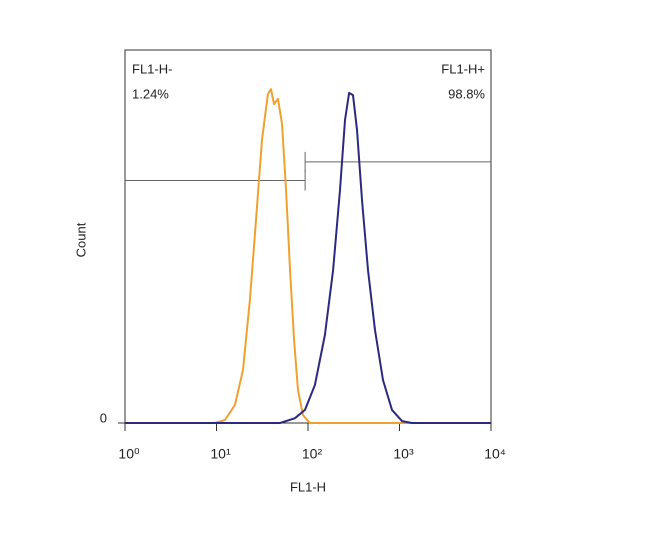  Describe the element at coordinates (220, 454) in the screenshot. I see `x-tick-label: 10¹` at that location.